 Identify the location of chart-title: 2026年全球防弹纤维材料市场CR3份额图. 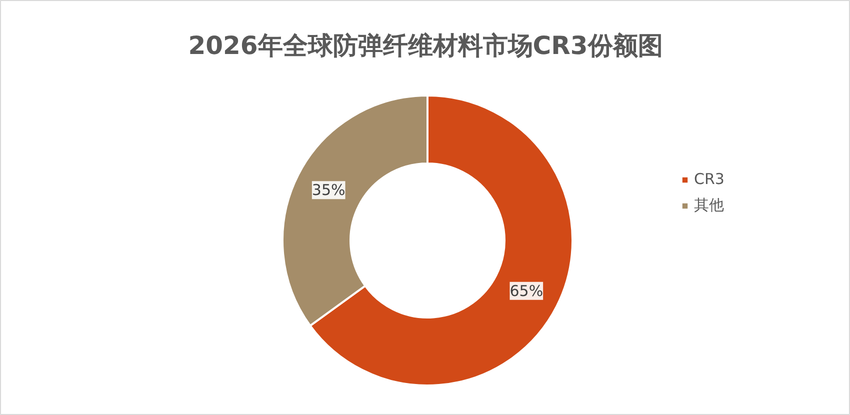
(425, 45).